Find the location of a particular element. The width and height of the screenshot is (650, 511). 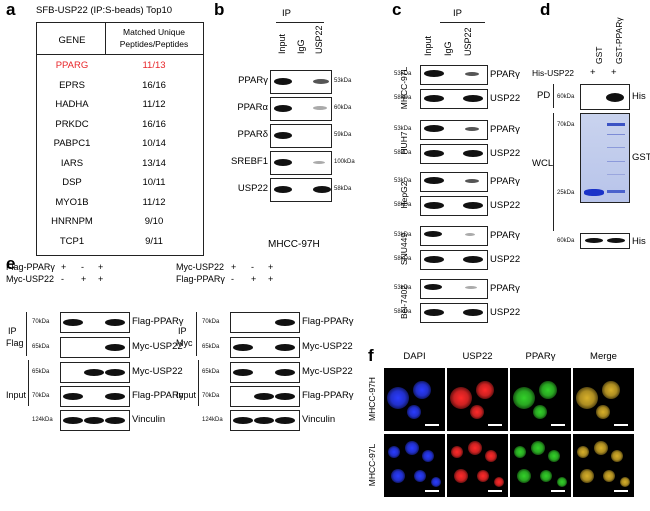

mw-marker: 65kDa is located at coordinates (211, 372).